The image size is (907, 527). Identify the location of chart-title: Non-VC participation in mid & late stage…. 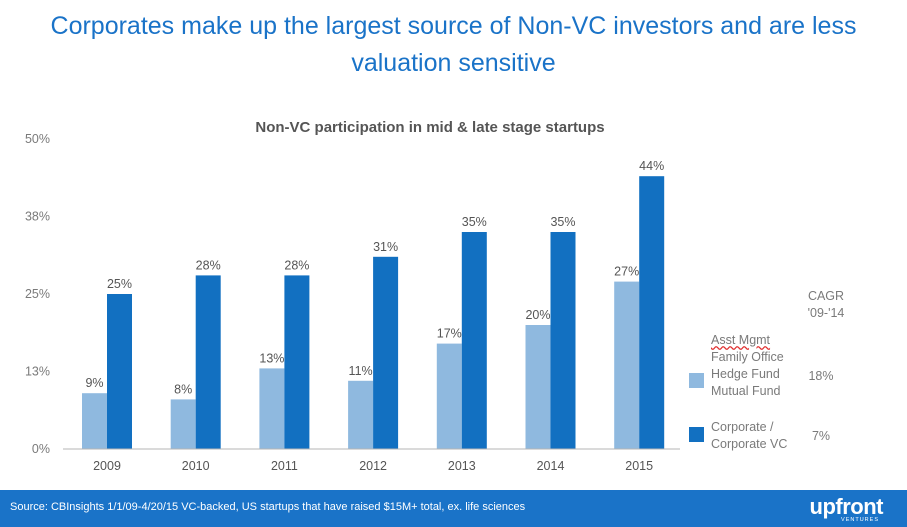
(430, 127).